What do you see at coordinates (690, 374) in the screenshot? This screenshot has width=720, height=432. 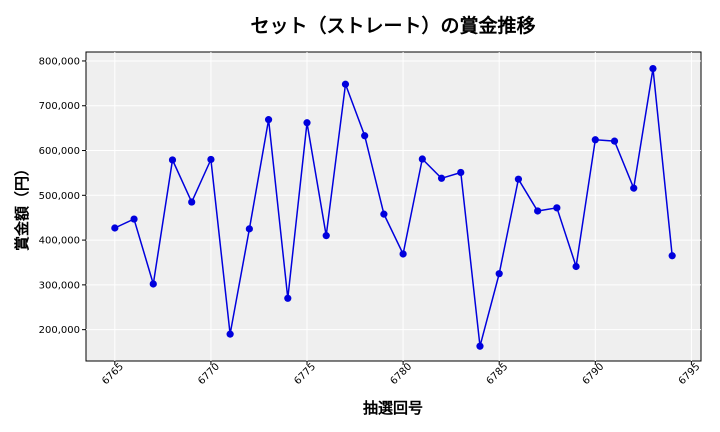 I see `x-tick-label: 6795` at bounding box center [690, 374].